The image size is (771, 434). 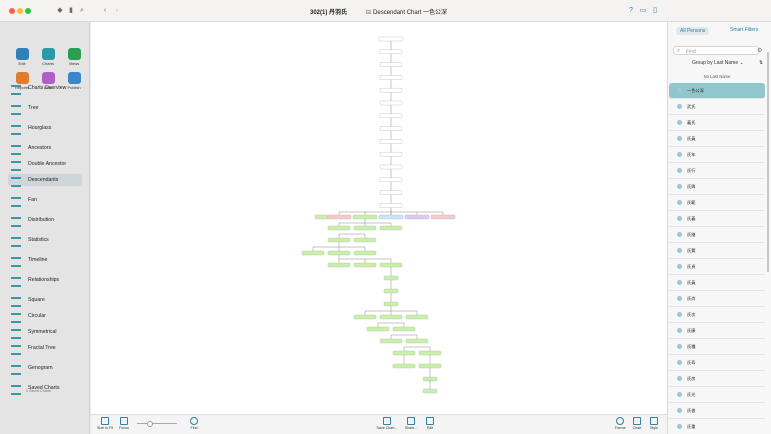 I want to click on sidebar-item-relationships: Relationships, so click(x=45, y=280).